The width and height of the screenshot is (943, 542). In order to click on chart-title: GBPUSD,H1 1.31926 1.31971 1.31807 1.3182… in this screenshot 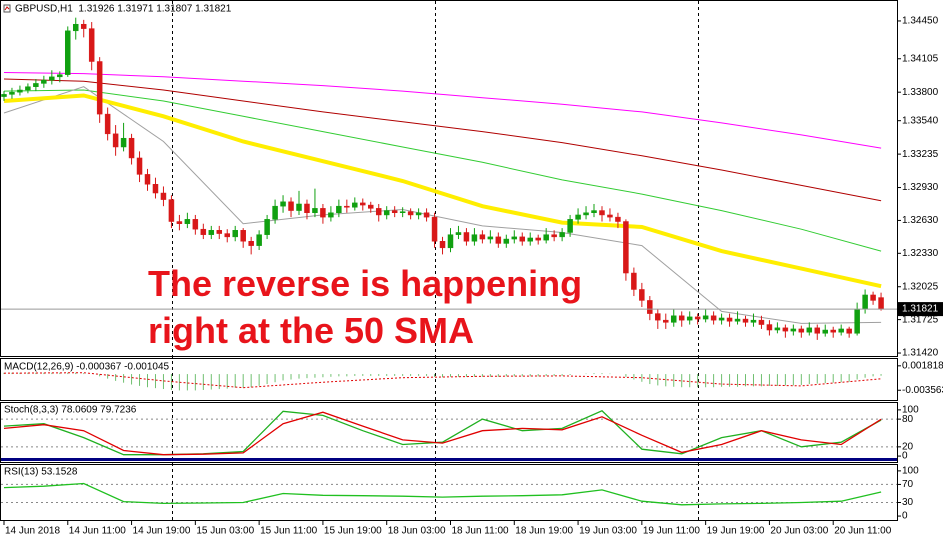, I will do `click(123, 9)`.